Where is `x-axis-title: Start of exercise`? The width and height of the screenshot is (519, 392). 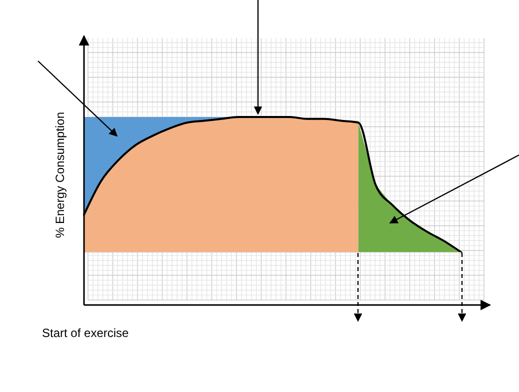 x-axis-title: Start of exercise is located at coordinates (86, 333).